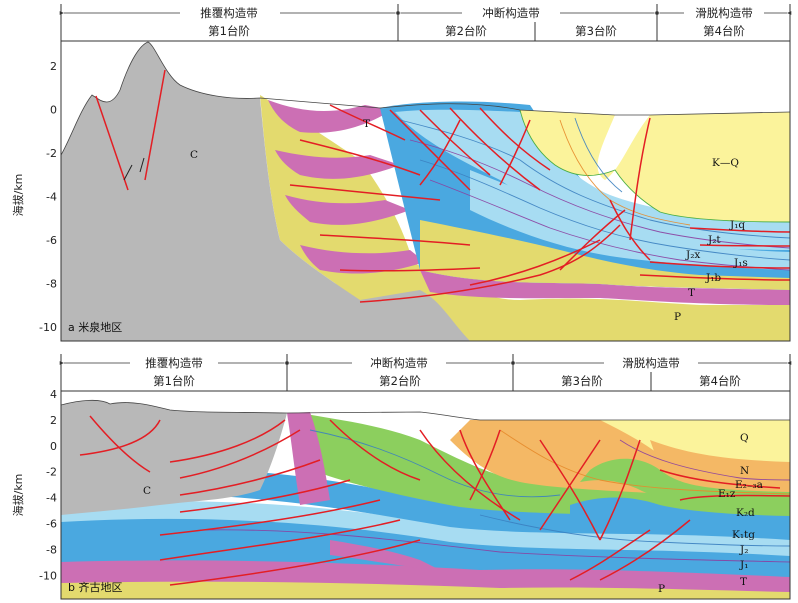  What do you see at coordinates (743, 565) in the screenshot?
I see `unit-label: J₁` at bounding box center [743, 565].